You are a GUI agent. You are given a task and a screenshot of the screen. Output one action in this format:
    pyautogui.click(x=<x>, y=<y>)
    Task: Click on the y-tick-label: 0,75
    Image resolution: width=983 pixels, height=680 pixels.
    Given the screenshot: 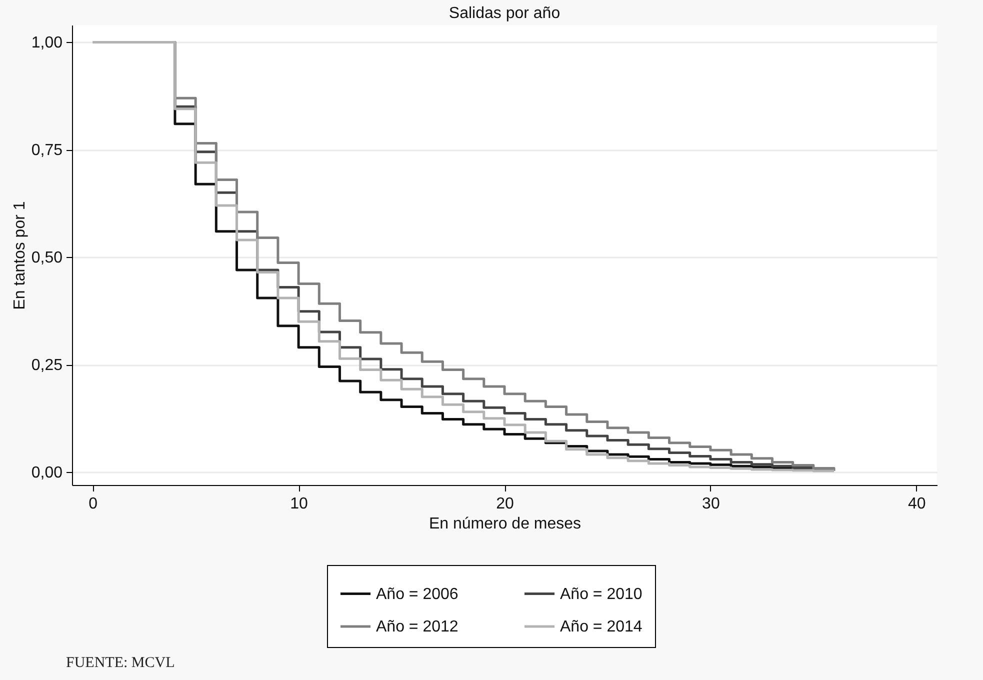 What is the action you would take?
    pyautogui.click(x=47, y=151)
    